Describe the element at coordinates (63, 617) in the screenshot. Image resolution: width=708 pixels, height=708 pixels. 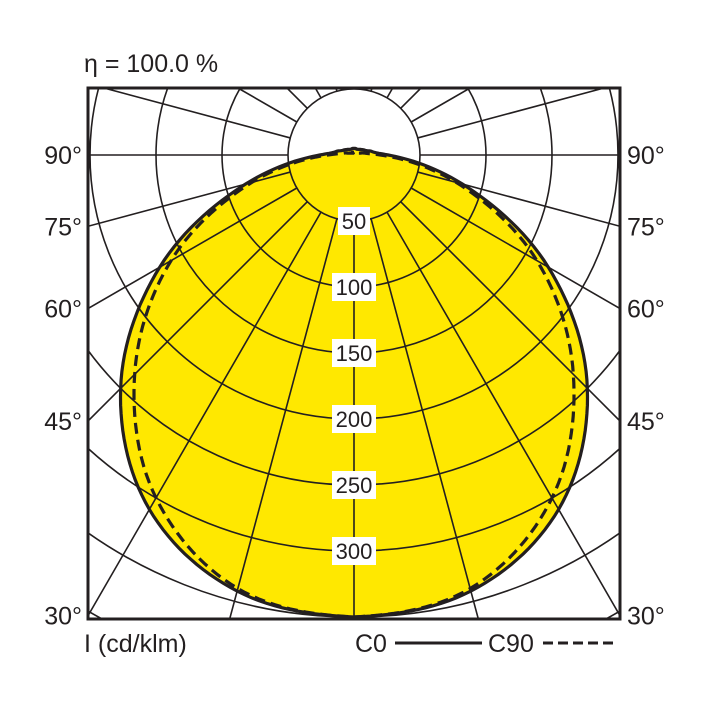
I see `angle-label-left: 30°` at that location.